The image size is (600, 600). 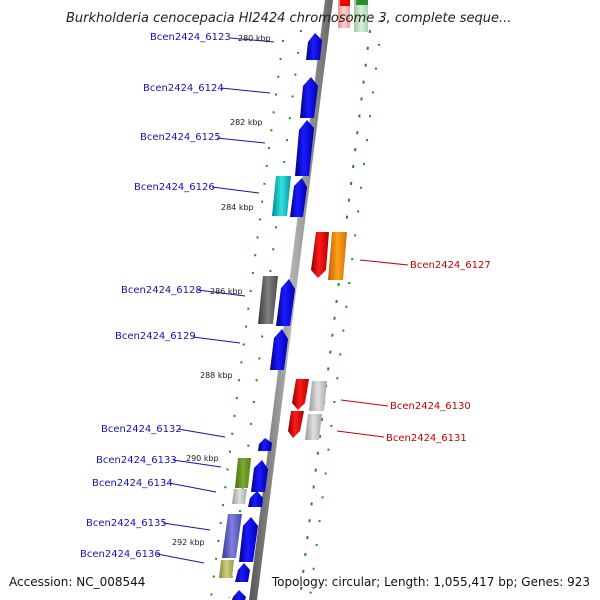 What do you see at coordinates (361, 16) in the screenshot?
I see `partial-gene-palegreen` at bounding box center [361, 16].